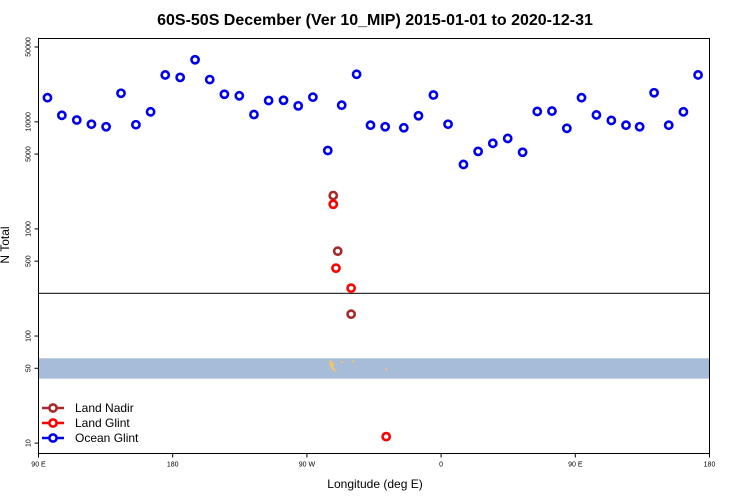  Describe the element at coordinates (53, 438) in the screenshot. I see `legend-marker-ocean-glint` at that location.